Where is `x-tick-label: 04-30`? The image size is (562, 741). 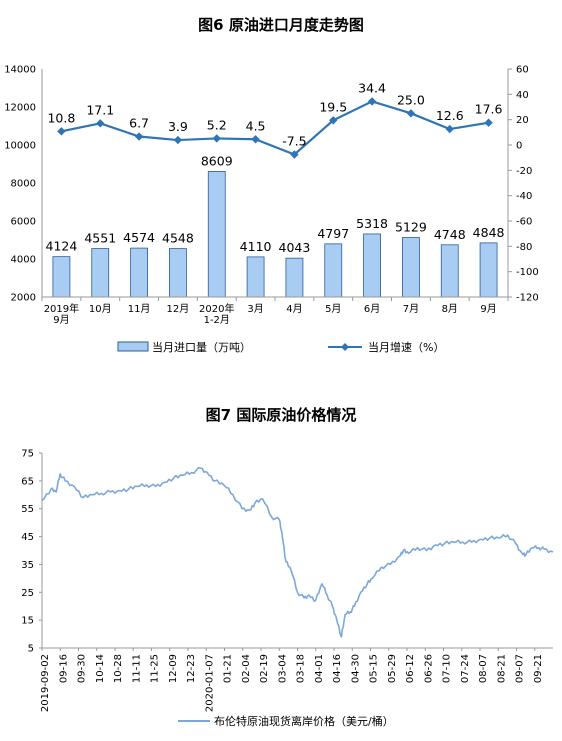
x-tick-label: 04-30 is located at coordinates (355, 668).